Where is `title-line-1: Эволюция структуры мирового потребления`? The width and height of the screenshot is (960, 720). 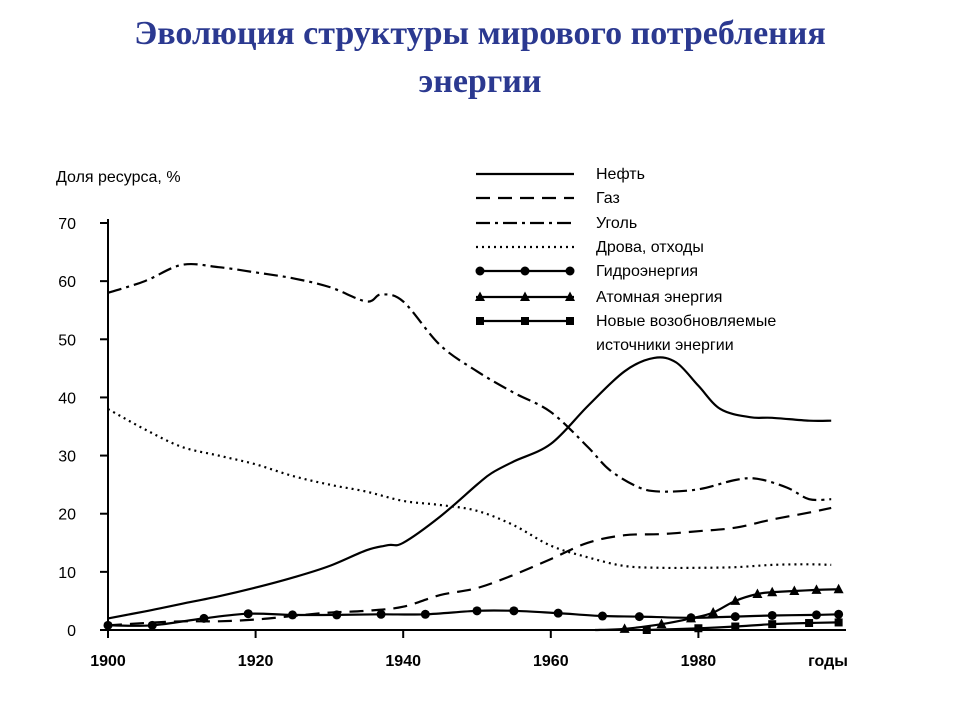 title-line-1: Эволюция структуры мирового потребления is located at coordinates (480, 33).